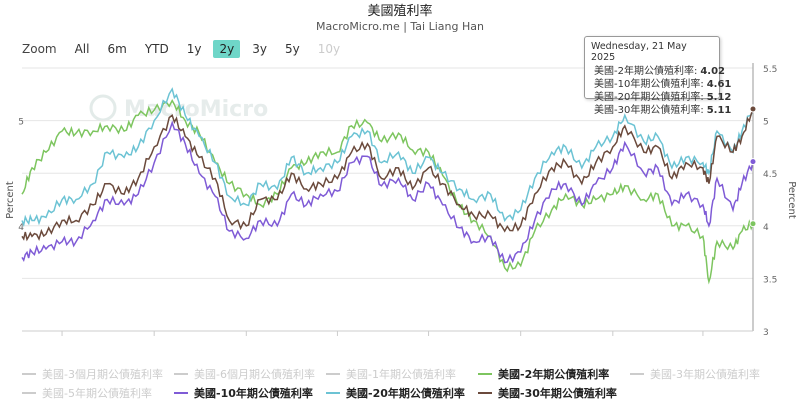  Describe the element at coordinates (10, 200) in the screenshot. I see `y-axis-label-left: Percent` at that location.